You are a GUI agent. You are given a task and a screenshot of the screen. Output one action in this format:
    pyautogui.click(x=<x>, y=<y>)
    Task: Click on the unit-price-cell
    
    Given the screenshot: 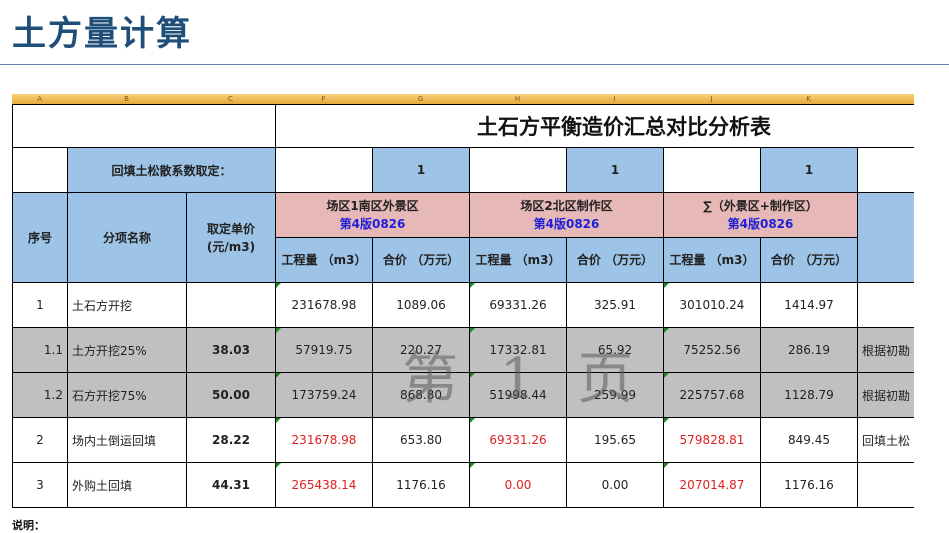 What is the action you would take?
    pyautogui.click(x=231, y=305)
    